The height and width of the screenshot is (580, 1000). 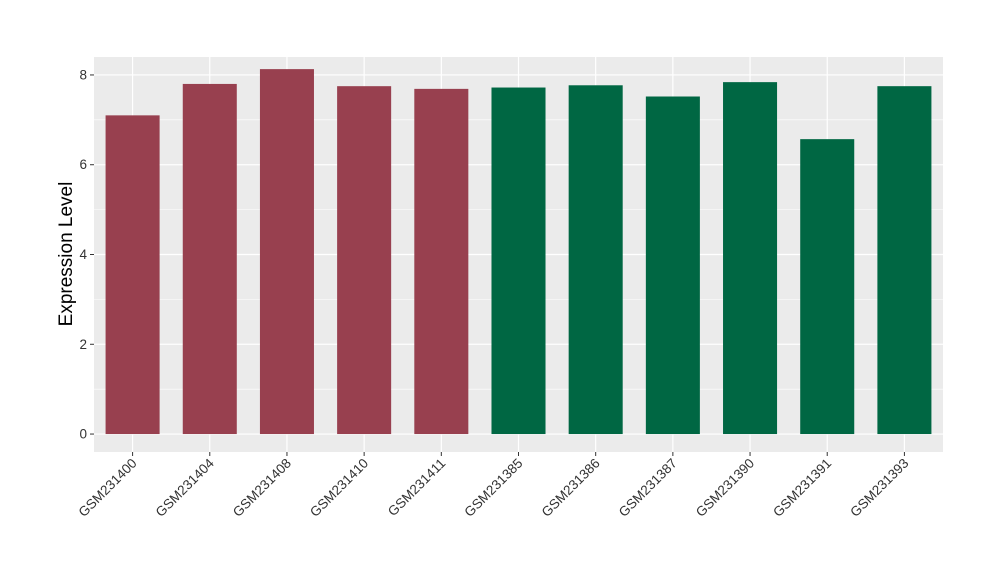 I want to click on y-tick-label: 8, so click(x=83, y=74).